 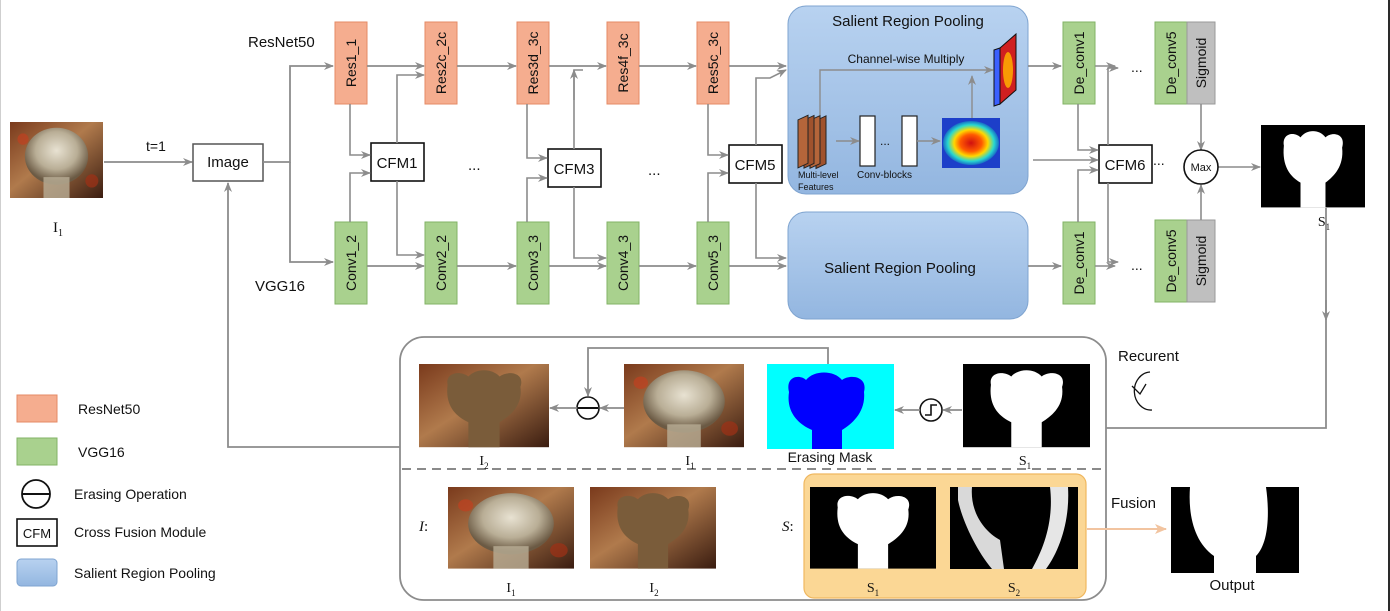 What do you see at coordinates (130, 494) in the screenshot?
I see `legend-label-erase: Erasing Operation` at bounding box center [130, 494].